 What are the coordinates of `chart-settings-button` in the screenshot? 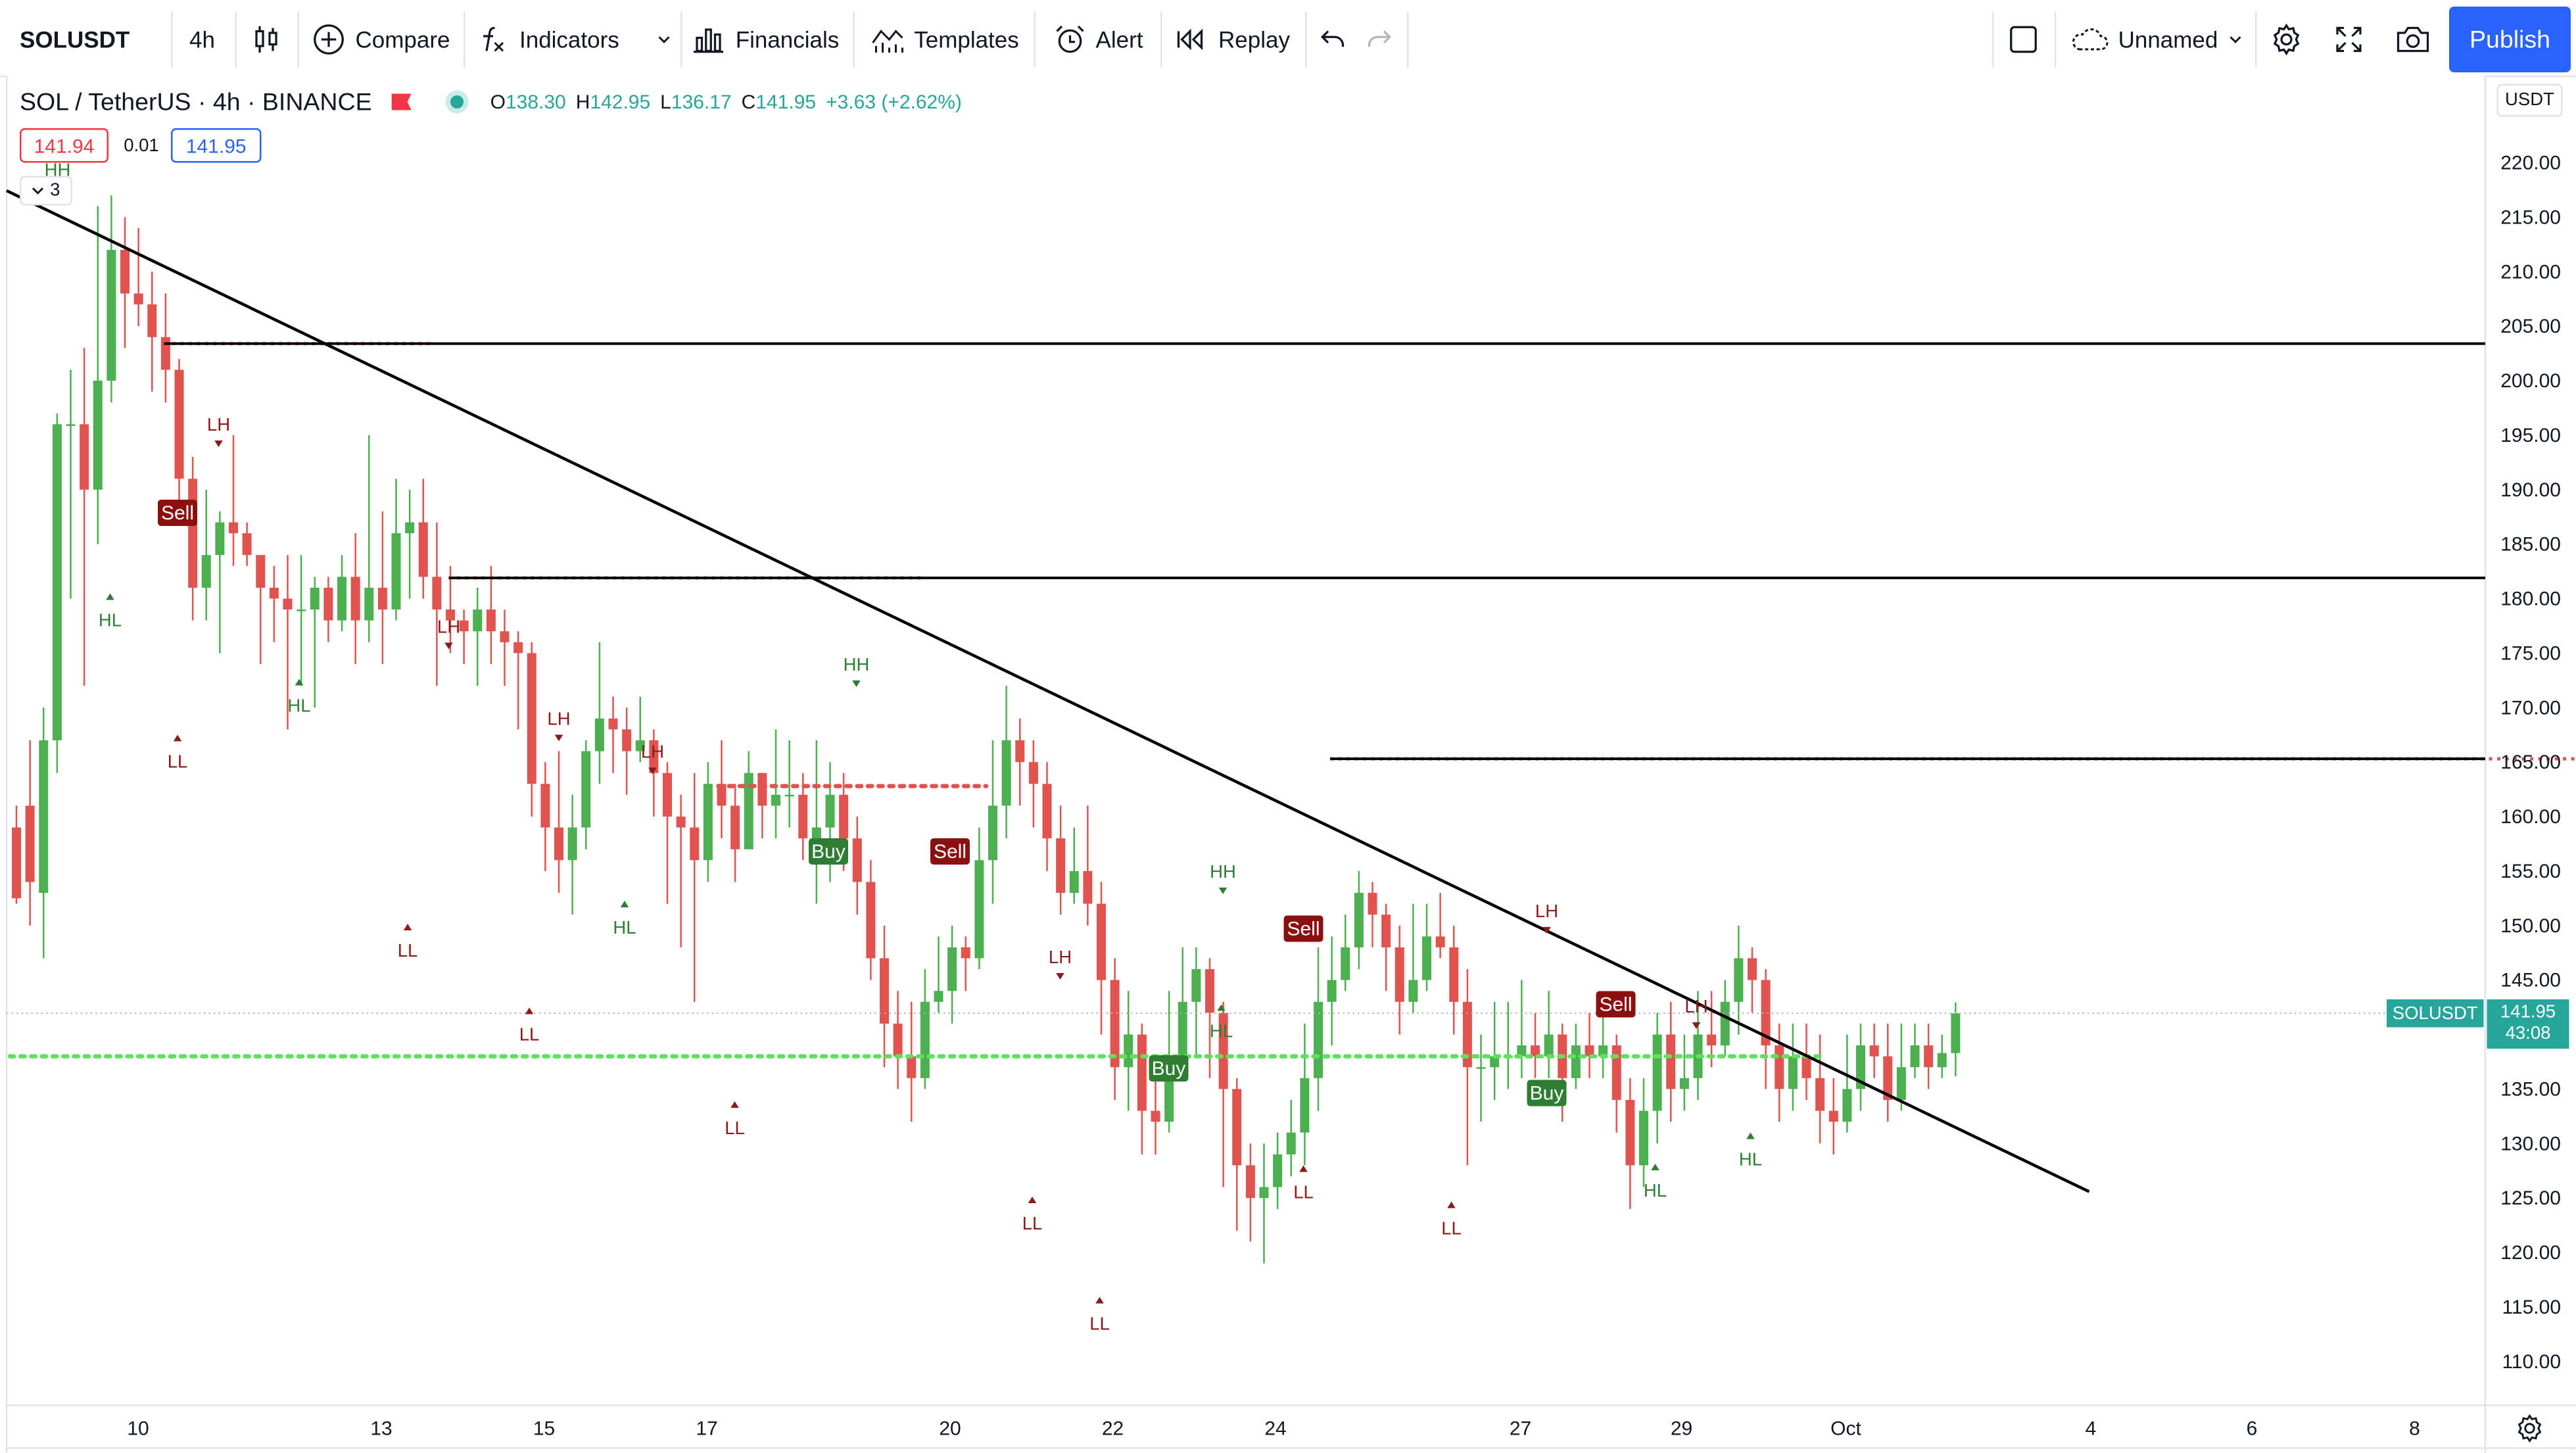 It's located at (2530, 1429).